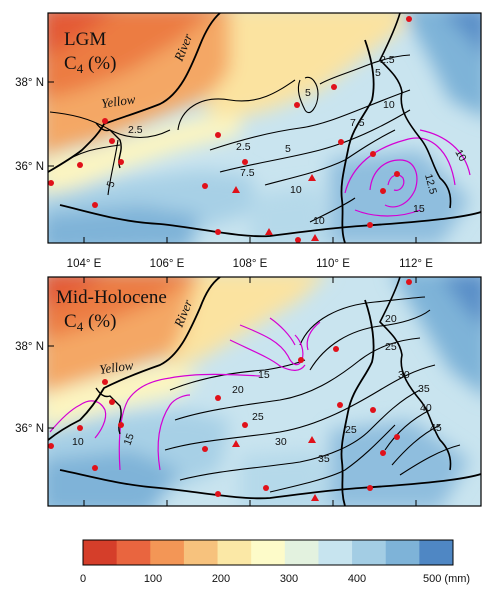  I want to click on mh-y-ticks, so click(51, 387).